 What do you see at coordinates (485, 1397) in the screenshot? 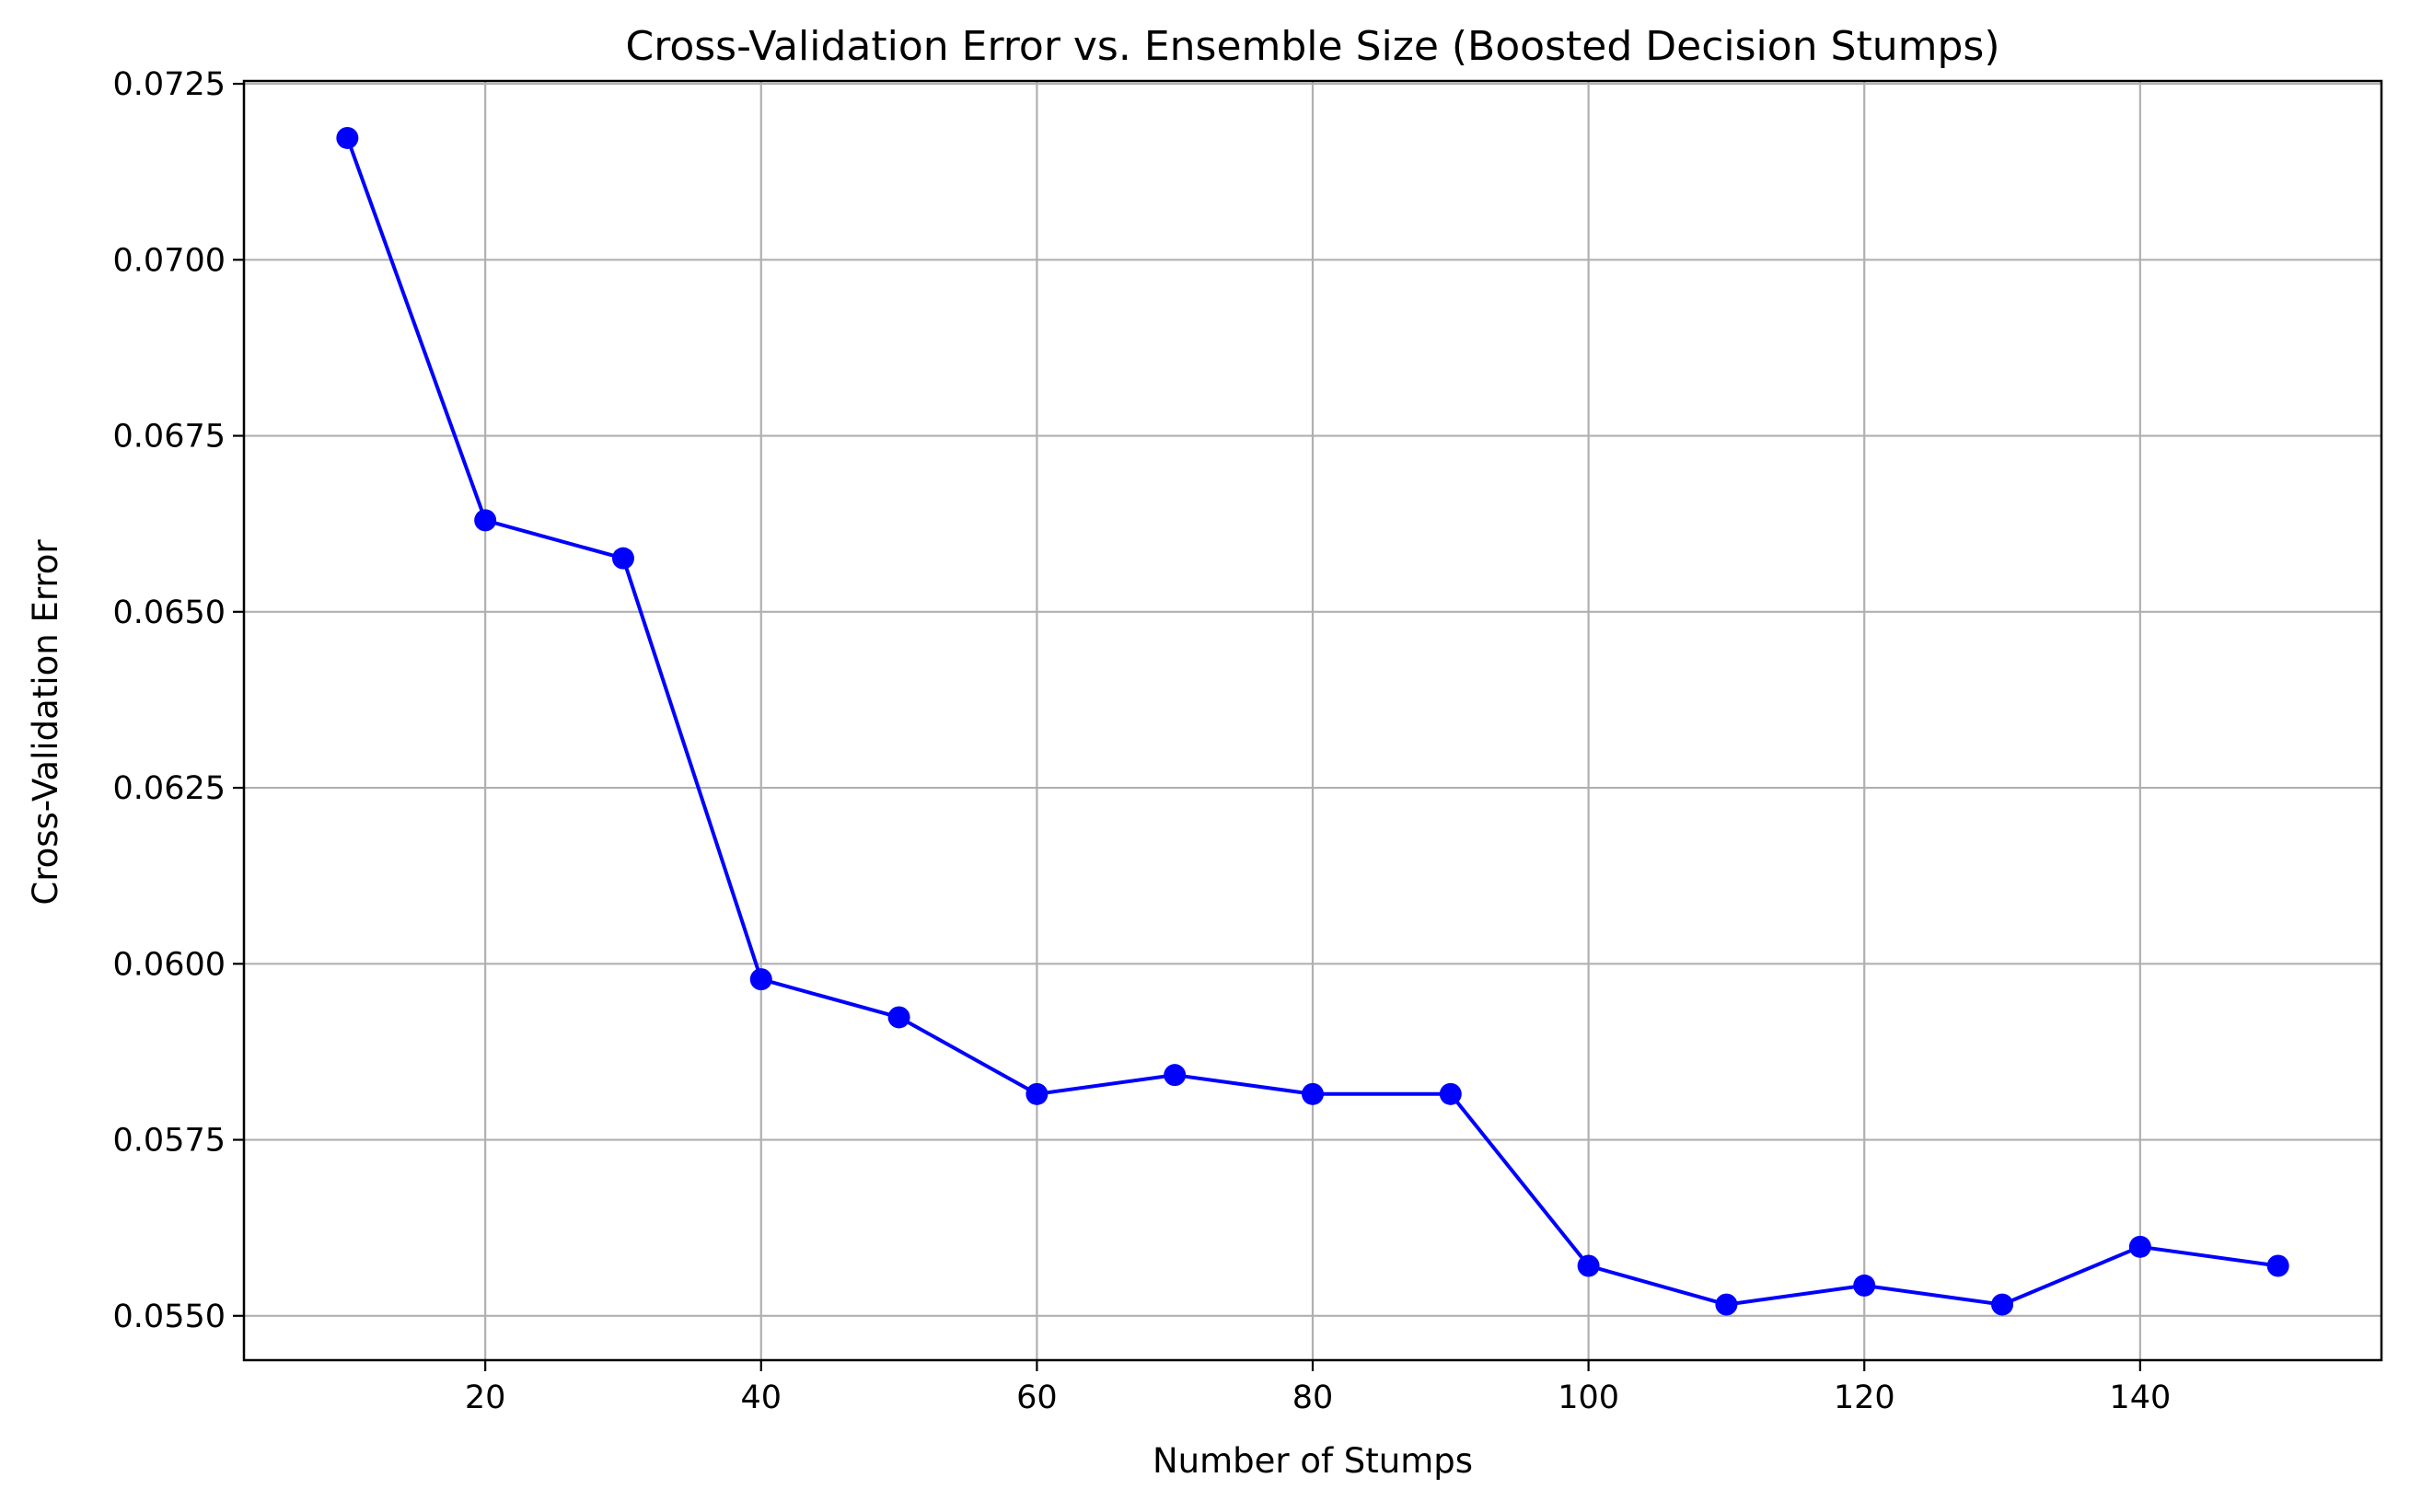
I see `x-tick-label: 20` at bounding box center [485, 1397].